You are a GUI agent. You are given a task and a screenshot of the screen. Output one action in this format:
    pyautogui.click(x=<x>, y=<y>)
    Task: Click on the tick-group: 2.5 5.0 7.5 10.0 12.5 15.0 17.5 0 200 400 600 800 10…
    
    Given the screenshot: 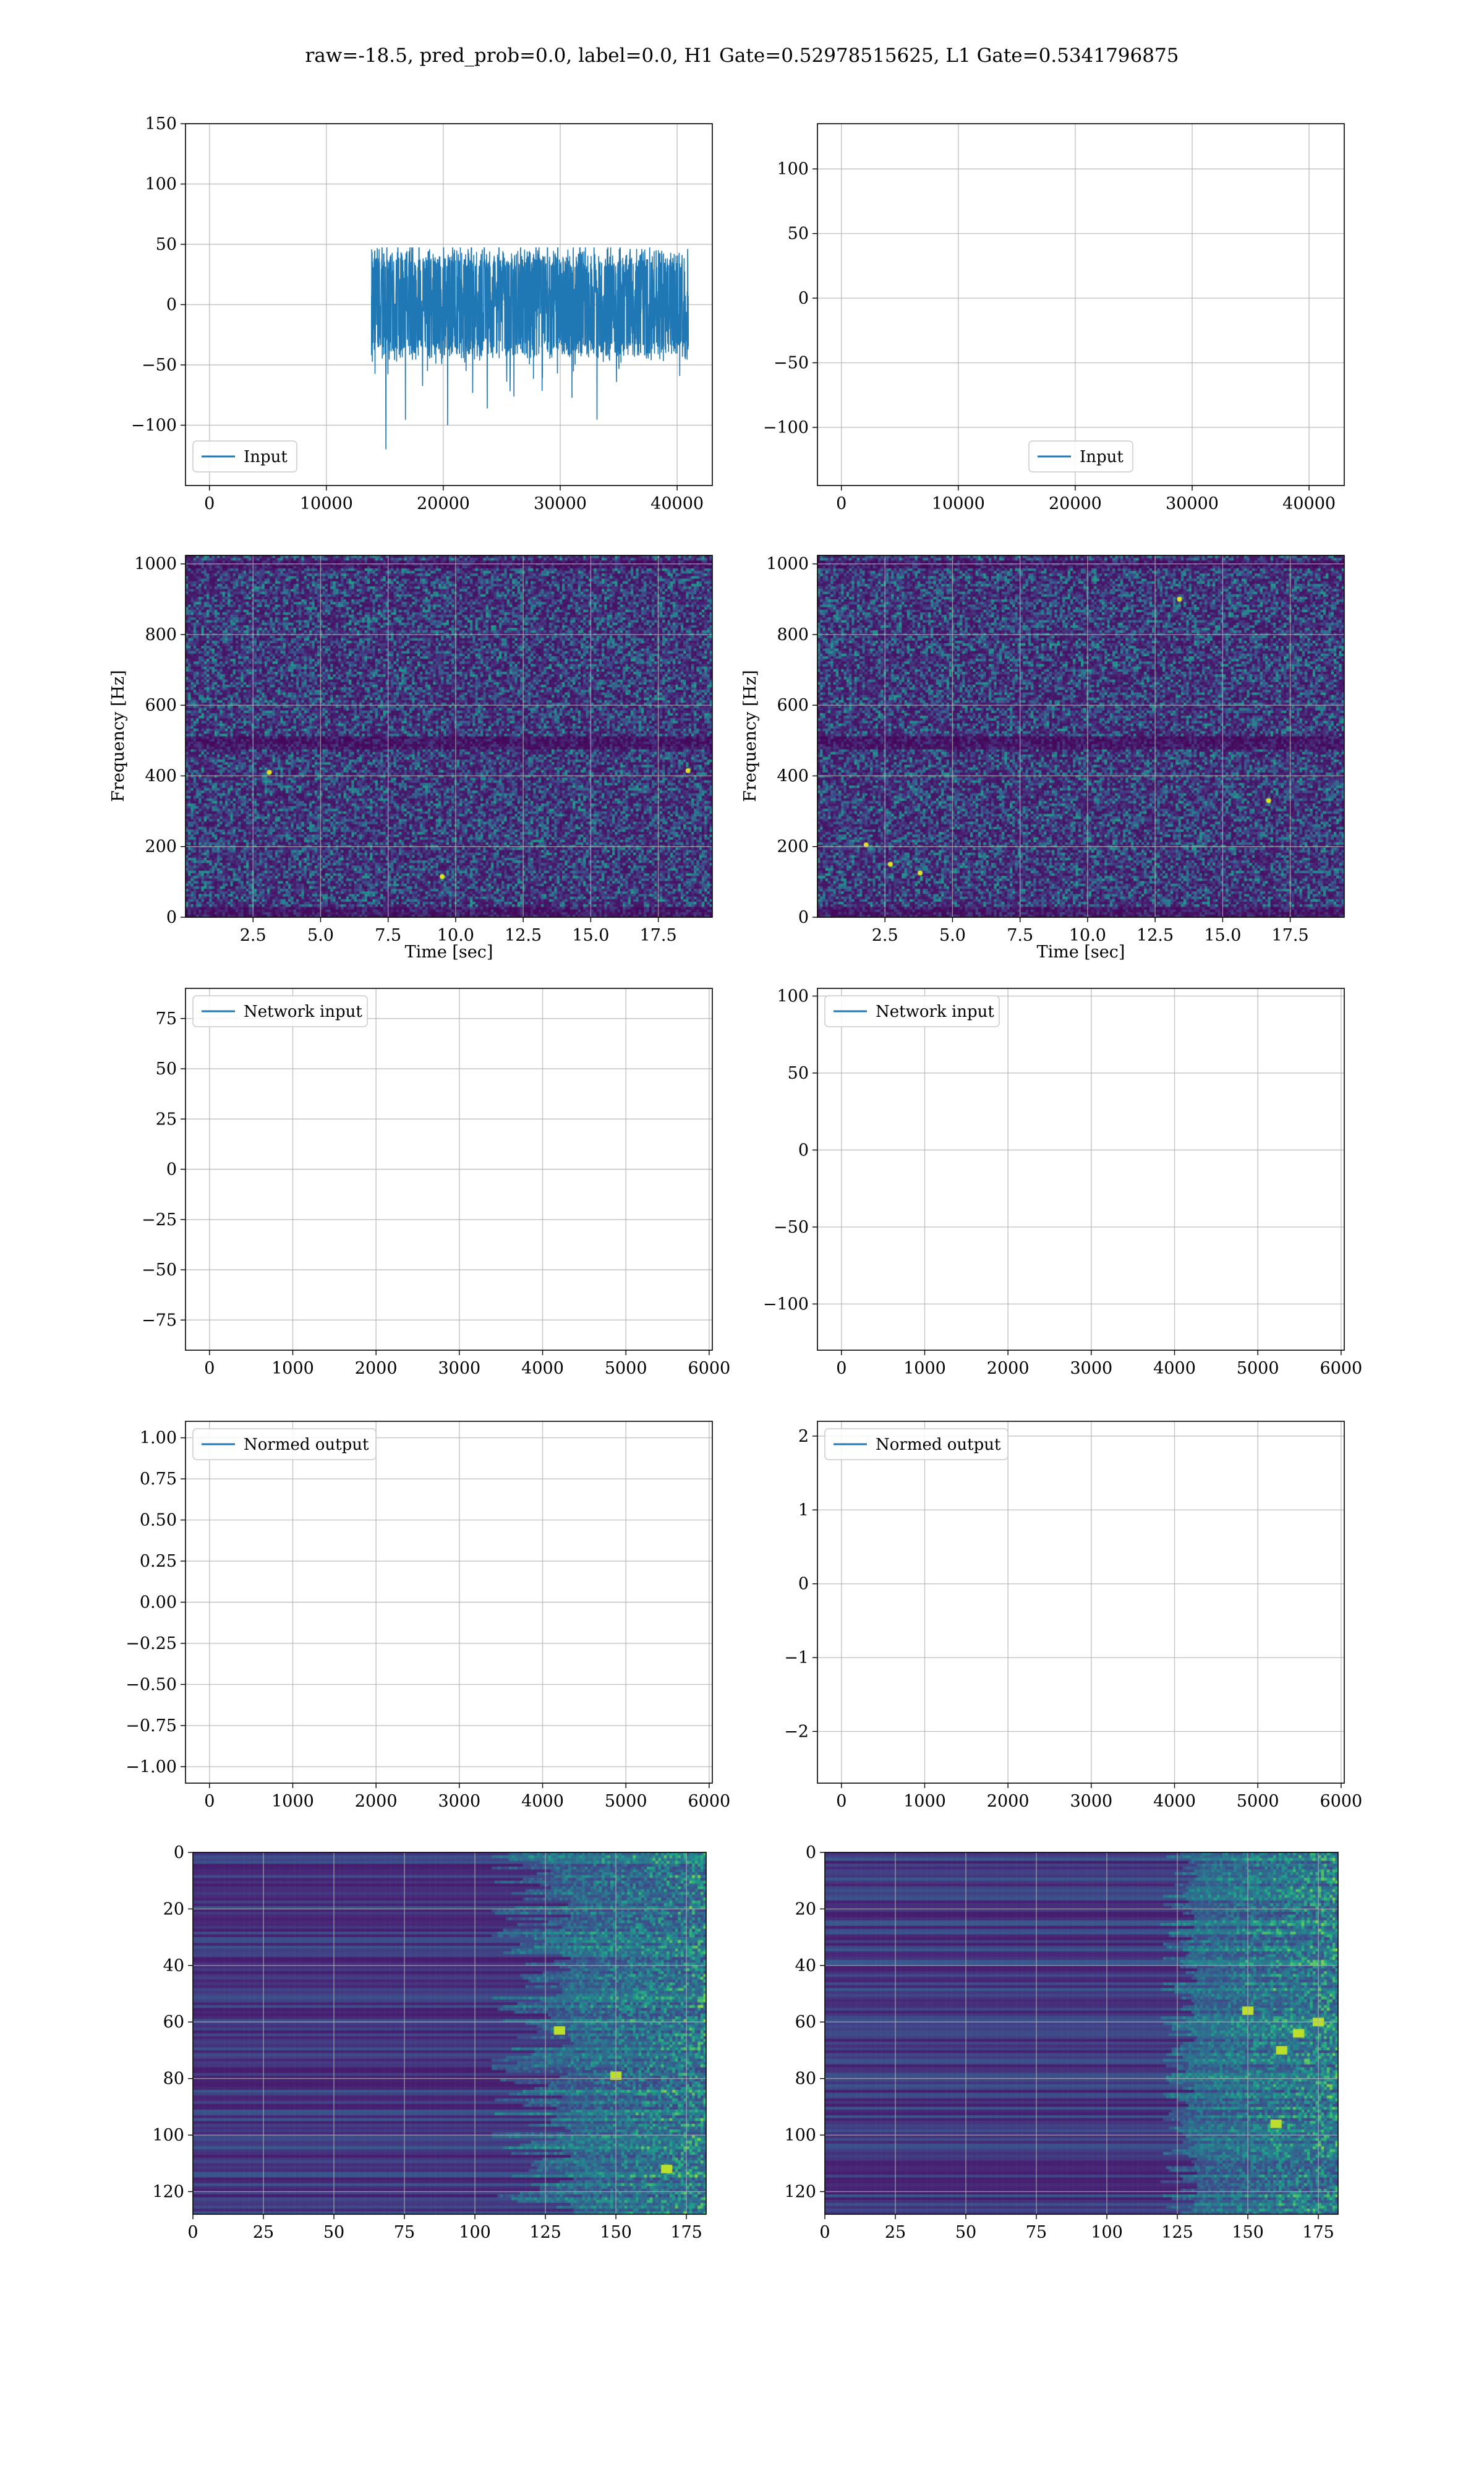 What is the action you would take?
    pyautogui.click(x=1037, y=750)
    